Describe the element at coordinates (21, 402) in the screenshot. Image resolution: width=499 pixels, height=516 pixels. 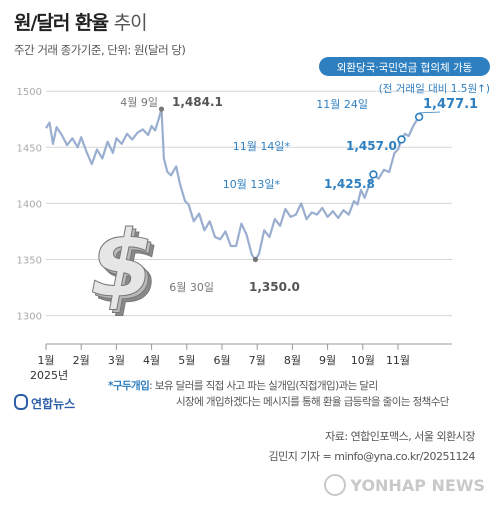
I see `logo-mark-icon` at that location.